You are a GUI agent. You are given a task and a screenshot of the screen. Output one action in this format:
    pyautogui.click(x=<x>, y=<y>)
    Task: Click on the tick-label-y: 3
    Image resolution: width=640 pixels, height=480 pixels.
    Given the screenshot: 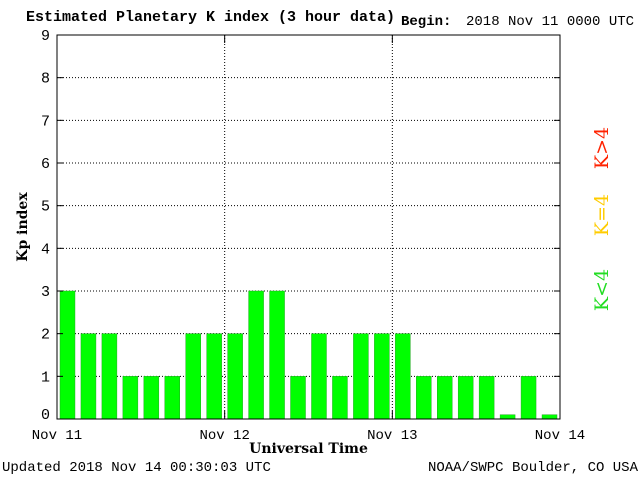 What is the action you would take?
    pyautogui.click(x=45, y=292)
    